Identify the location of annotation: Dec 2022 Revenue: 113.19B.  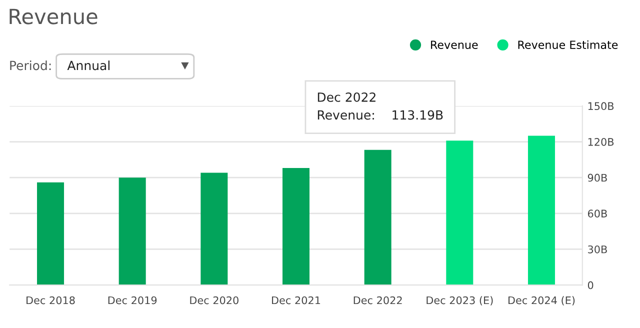
(380, 106).